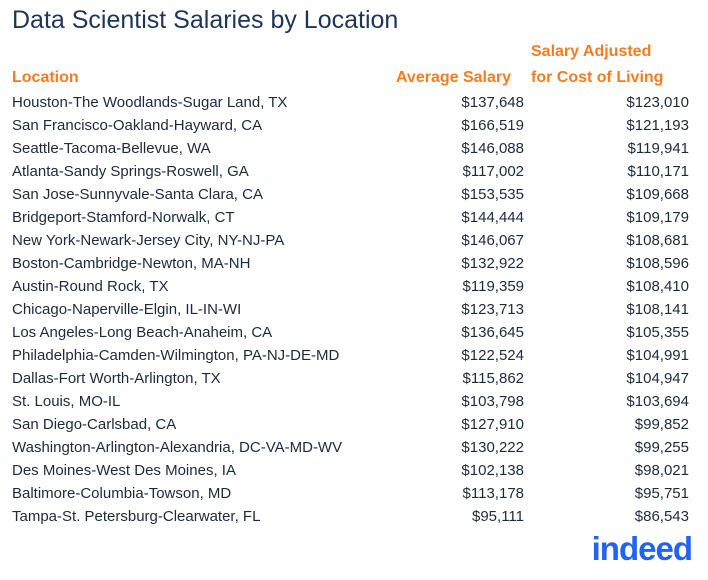 This screenshot has height=580, width=708. What do you see at coordinates (142, 332) in the screenshot?
I see `location-cell: Los Angeles-Long Beach-Anaheim, CA` at bounding box center [142, 332].